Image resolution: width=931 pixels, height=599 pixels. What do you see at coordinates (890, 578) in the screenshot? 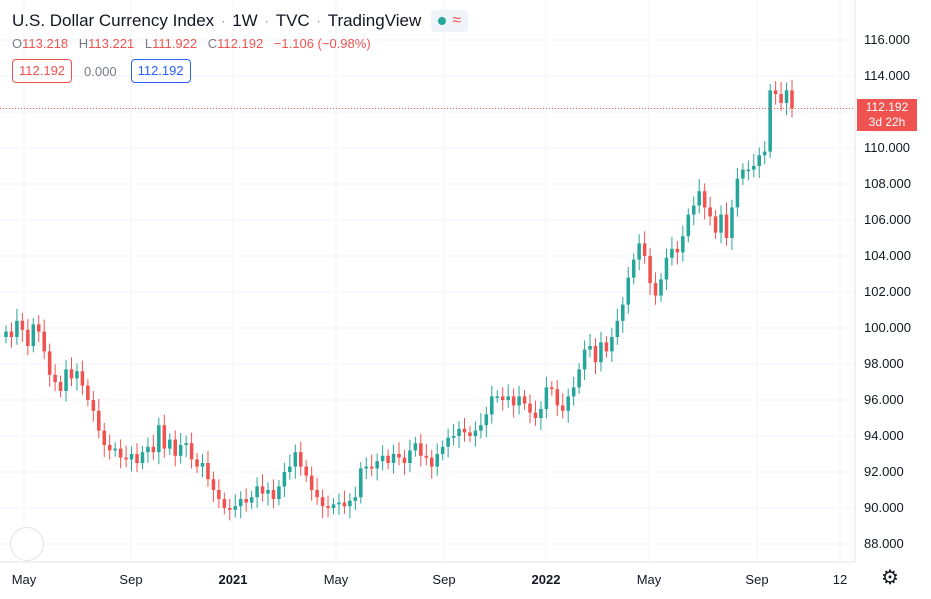
I see `gear-icon: ⚙` at bounding box center [890, 578].